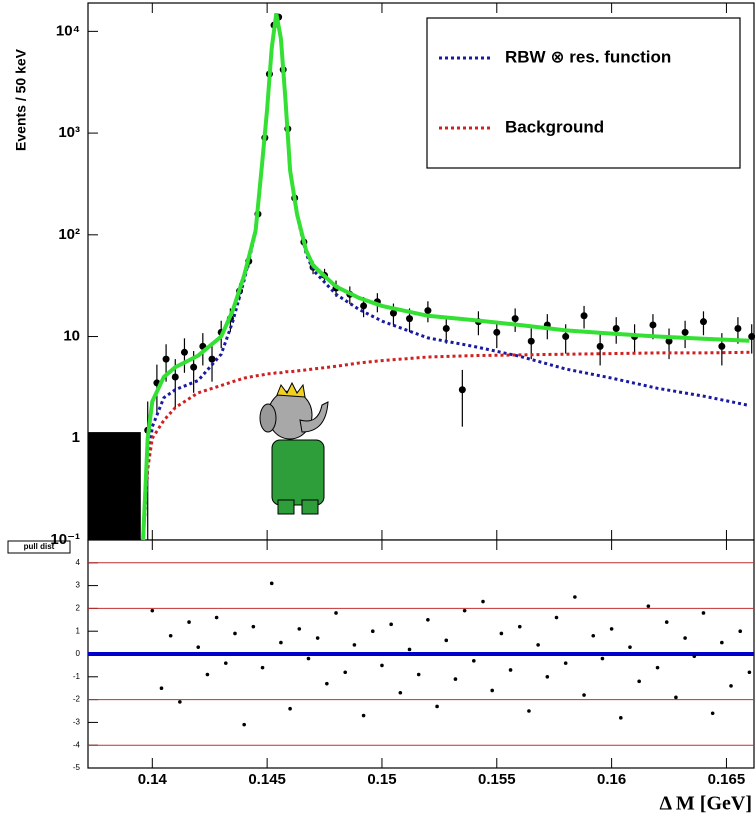  What do you see at coordinates (497, 779) in the screenshot?
I see `x-tick-label: 0.155` at bounding box center [497, 779].